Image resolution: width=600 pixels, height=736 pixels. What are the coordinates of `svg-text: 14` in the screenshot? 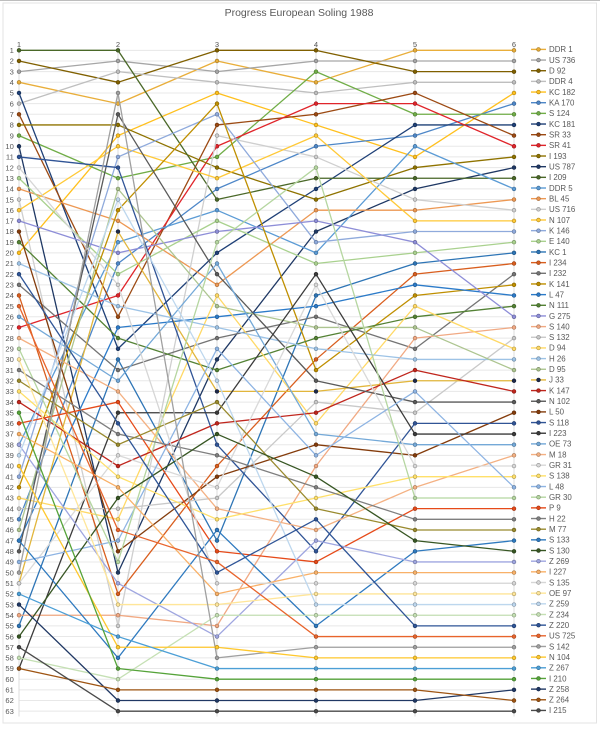 It's located at (9, 189).